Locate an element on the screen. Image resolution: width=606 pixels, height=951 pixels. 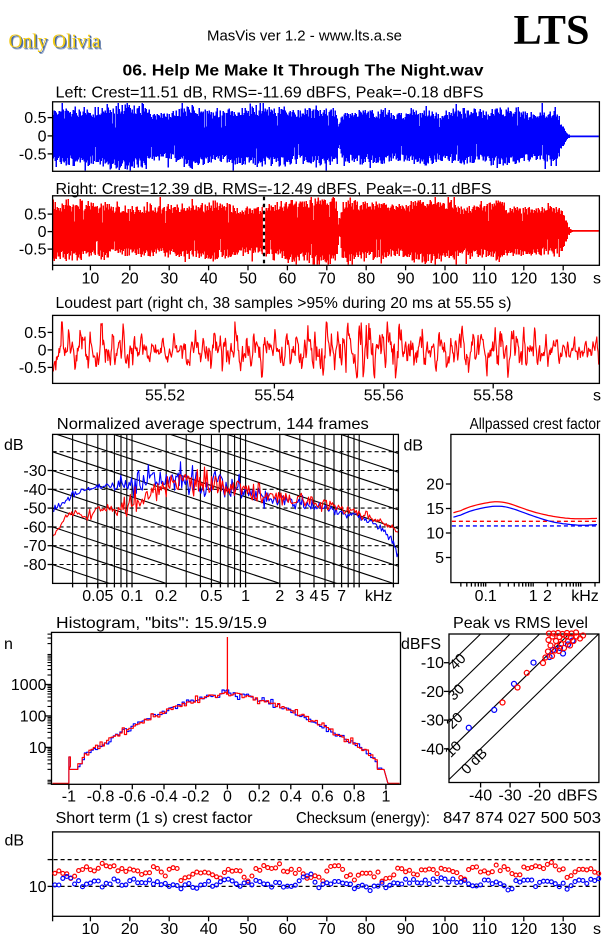
svg-text: 7 is located at coordinates (341, 596).